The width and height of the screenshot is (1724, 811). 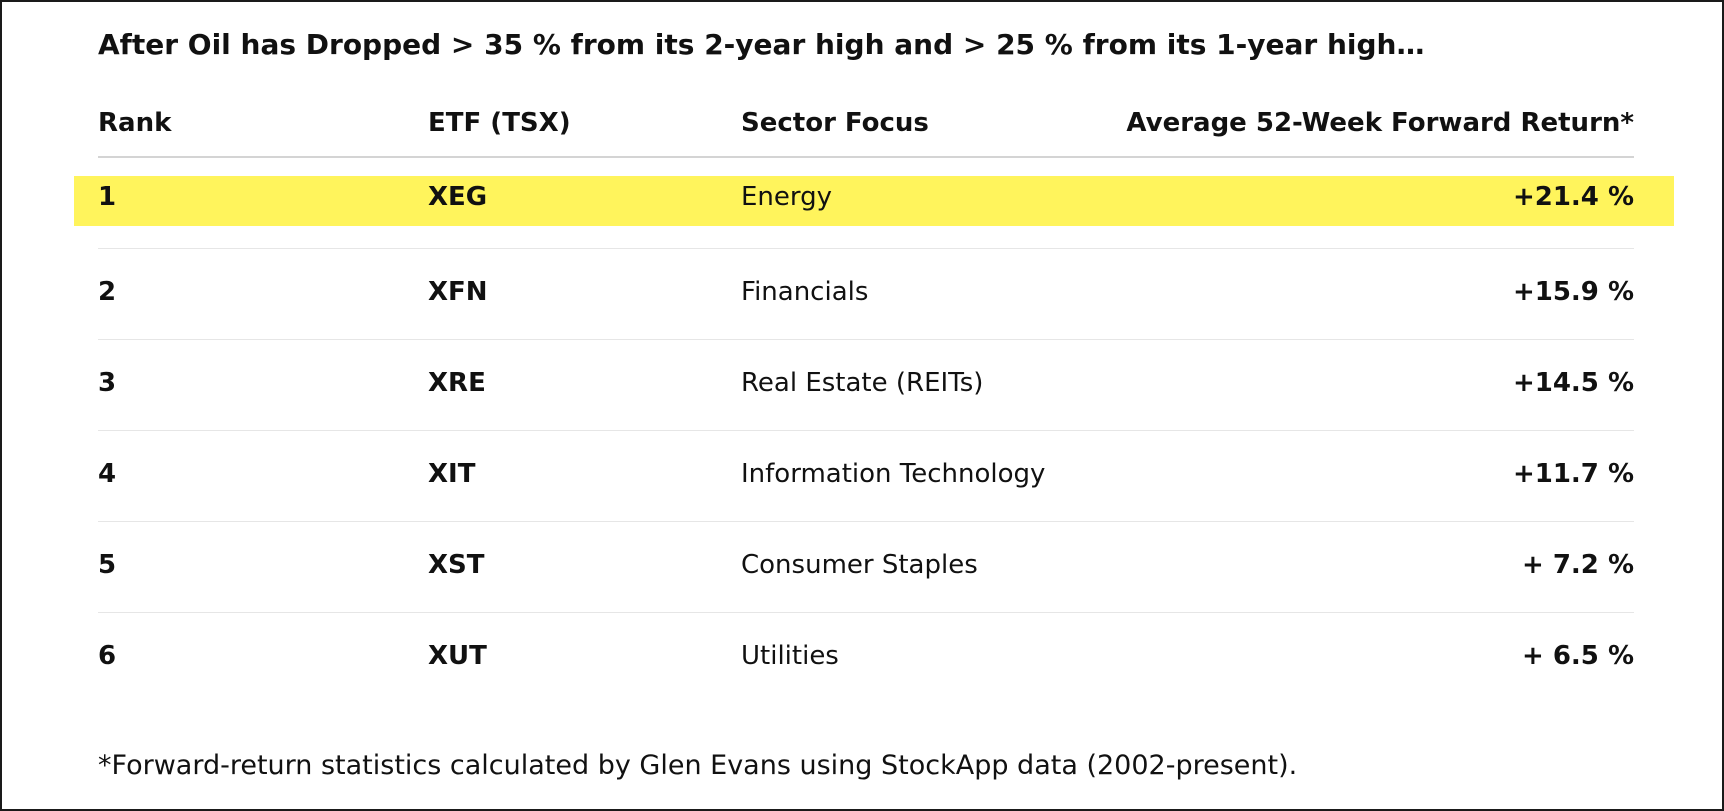 I want to click on table-row: 2 XFN Financials +15.9 %, so click(x=866, y=294).